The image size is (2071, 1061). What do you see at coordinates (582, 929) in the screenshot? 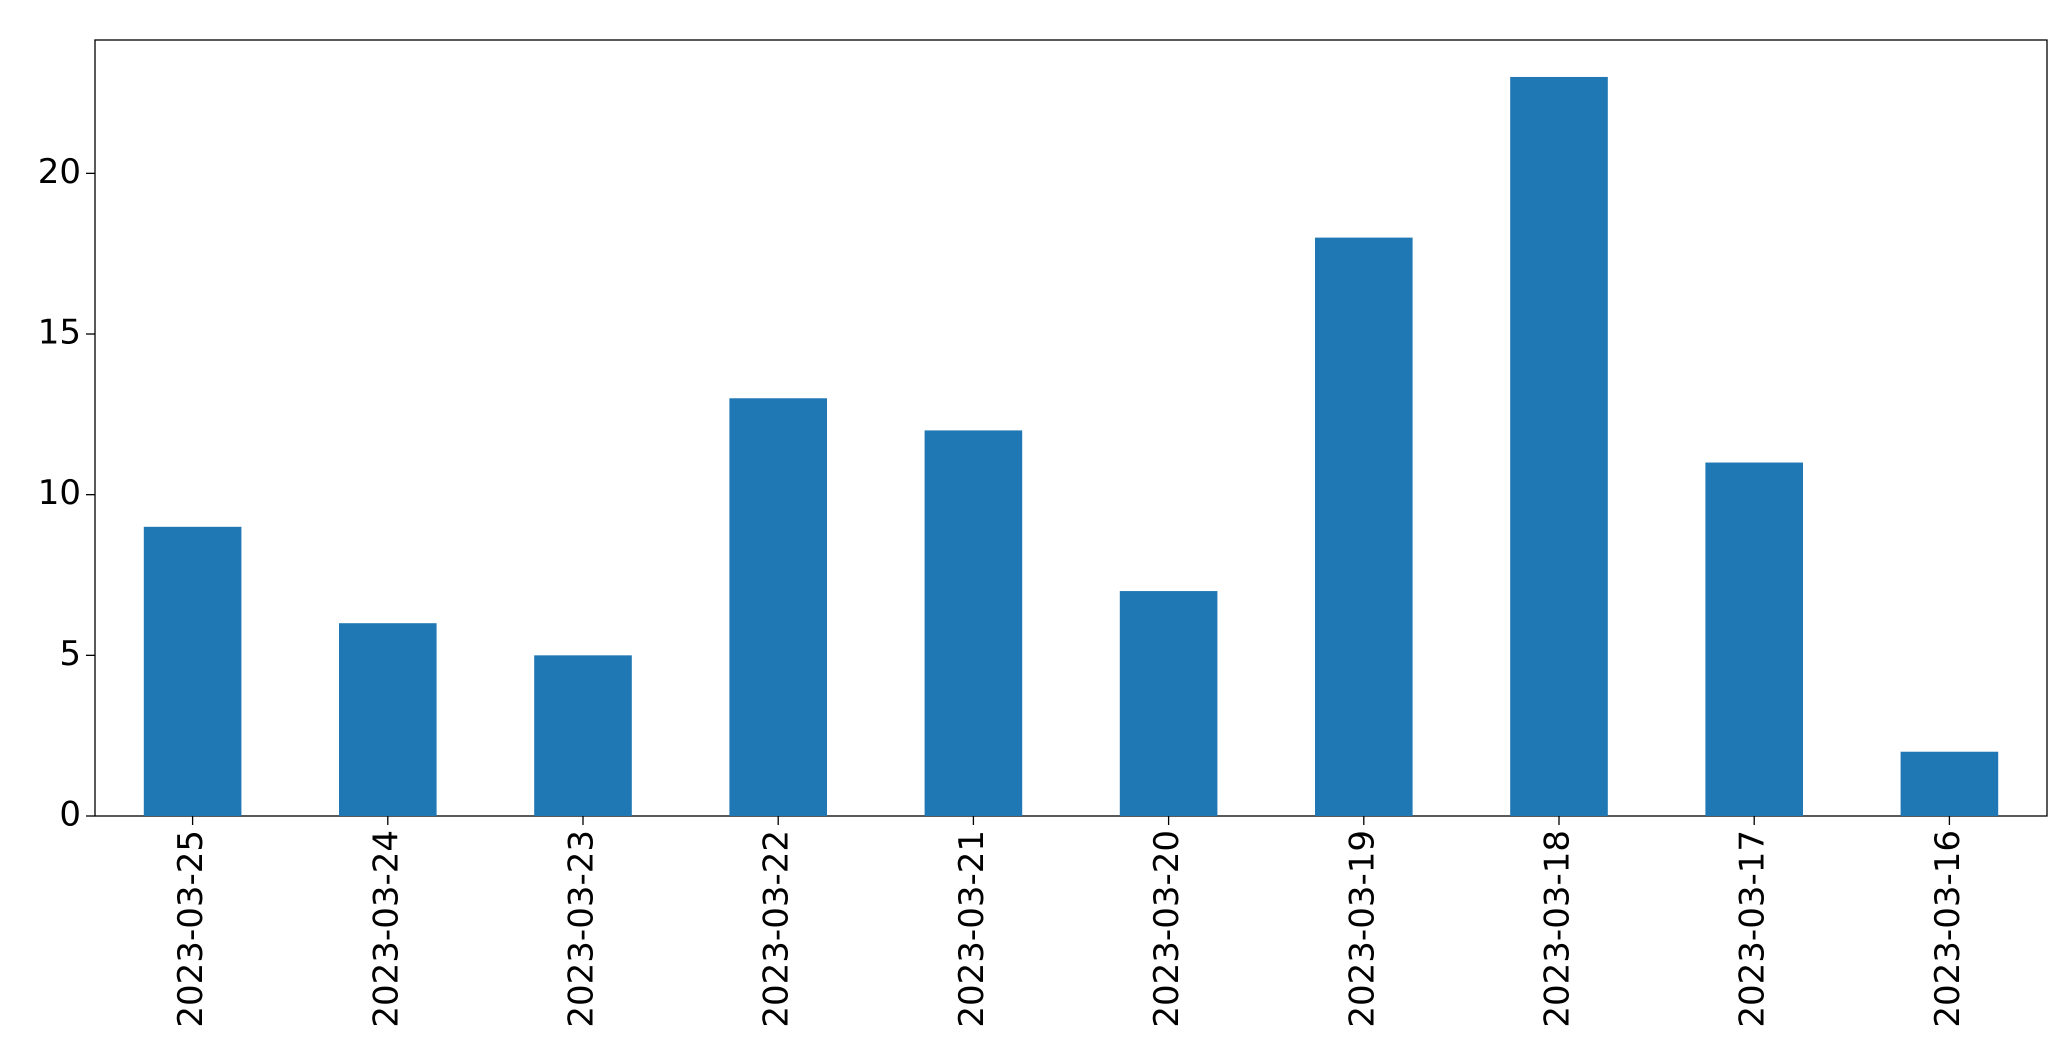
I see `x-tick-label: 2023-03-23` at bounding box center [582, 929].